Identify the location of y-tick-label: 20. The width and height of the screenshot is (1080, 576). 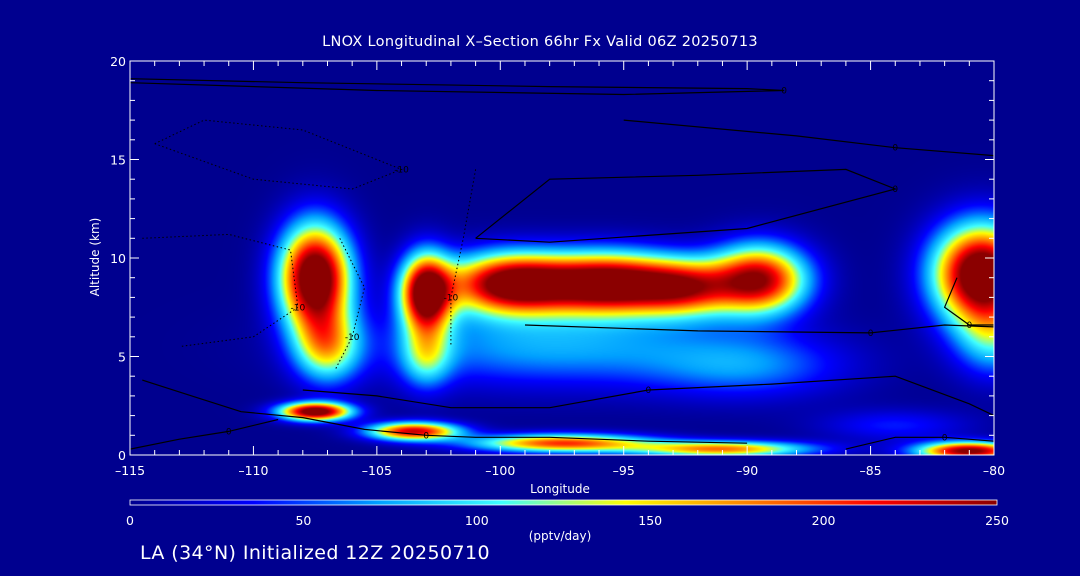
(118, 61).